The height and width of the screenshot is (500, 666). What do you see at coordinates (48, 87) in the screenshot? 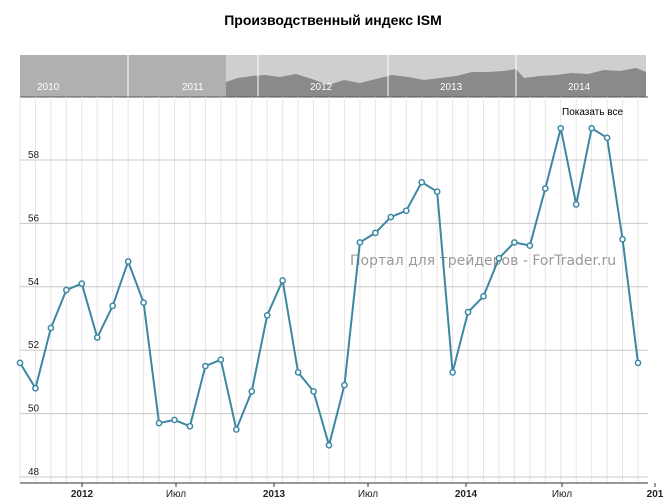
I see `navigator-year-label: 2010` at bounding box center [48, 87].